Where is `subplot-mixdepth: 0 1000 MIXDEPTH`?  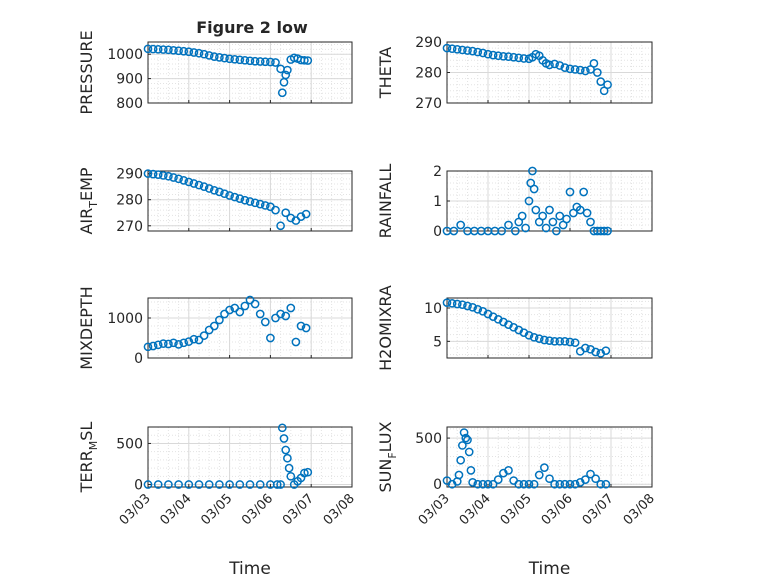
subplot-mixdepth: 0 1000 MIXDEPTH is located at coordinates (215, 328).